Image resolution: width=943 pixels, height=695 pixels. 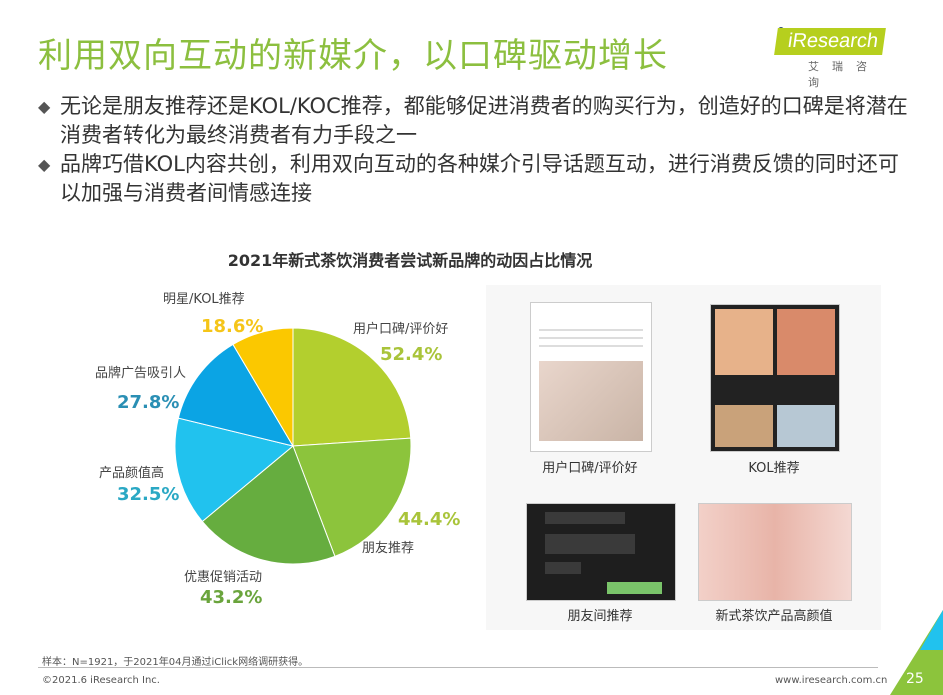 What do you see at coordinates (141, 373) in the screenshot?
I see `category-label: 品牌广告吸引人` at bounding box center [141, 373].